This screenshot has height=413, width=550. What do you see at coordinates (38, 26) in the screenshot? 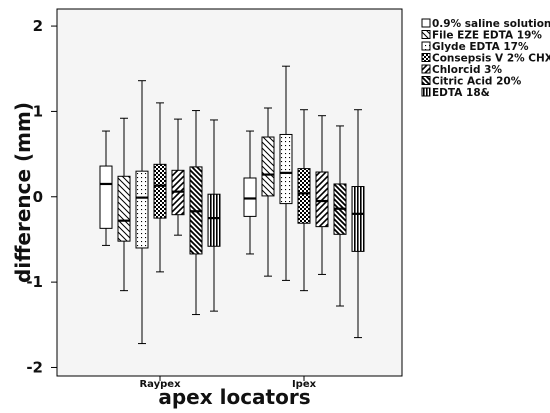
I see `y-tick-label: 2` at bounding box center [38, 26].